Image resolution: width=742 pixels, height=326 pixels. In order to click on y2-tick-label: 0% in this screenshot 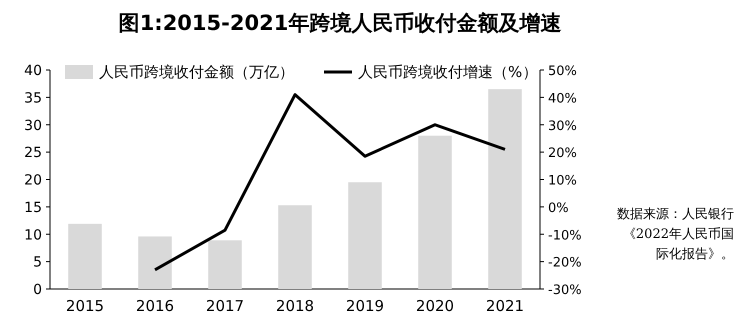, I will do `click(558, 208)`.